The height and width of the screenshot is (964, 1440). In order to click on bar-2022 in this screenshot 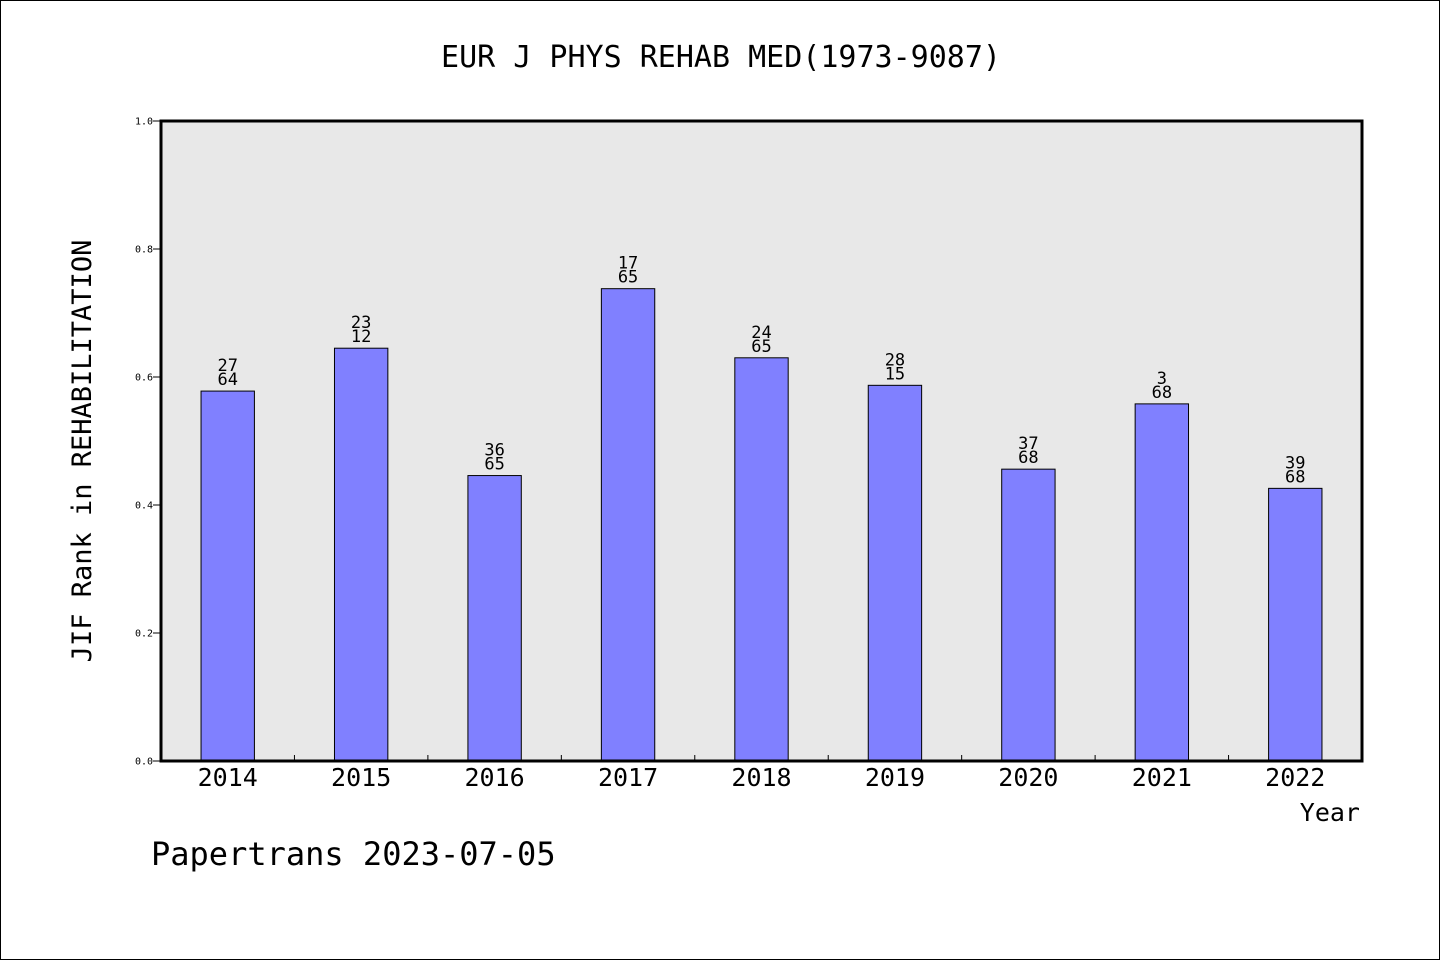, I will do `click(1295, 624)`.